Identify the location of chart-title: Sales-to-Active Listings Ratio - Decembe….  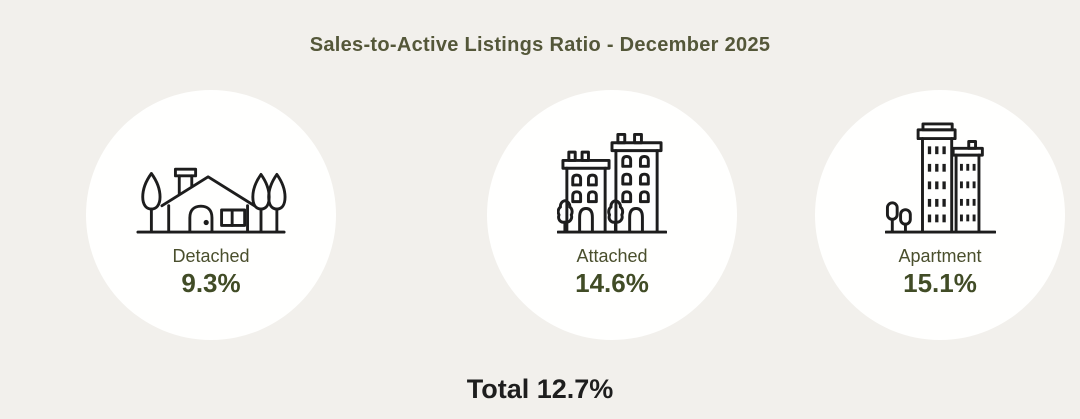
(540, 45).